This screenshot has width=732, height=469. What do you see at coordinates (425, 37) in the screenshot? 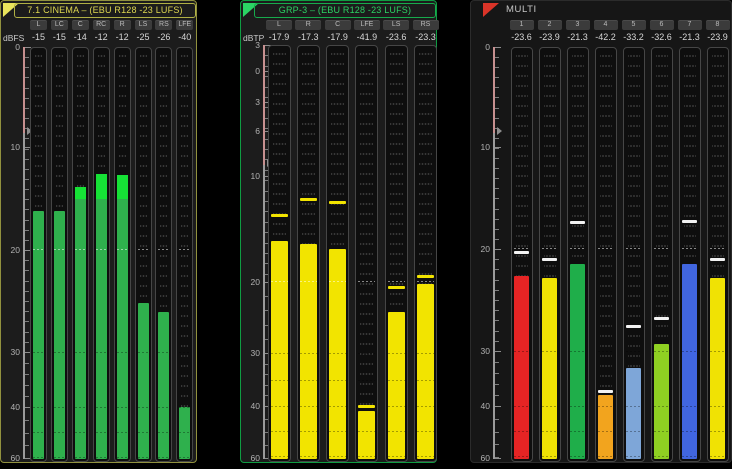
I see `channel-value: -23.3` at bounding box center [425, 37].